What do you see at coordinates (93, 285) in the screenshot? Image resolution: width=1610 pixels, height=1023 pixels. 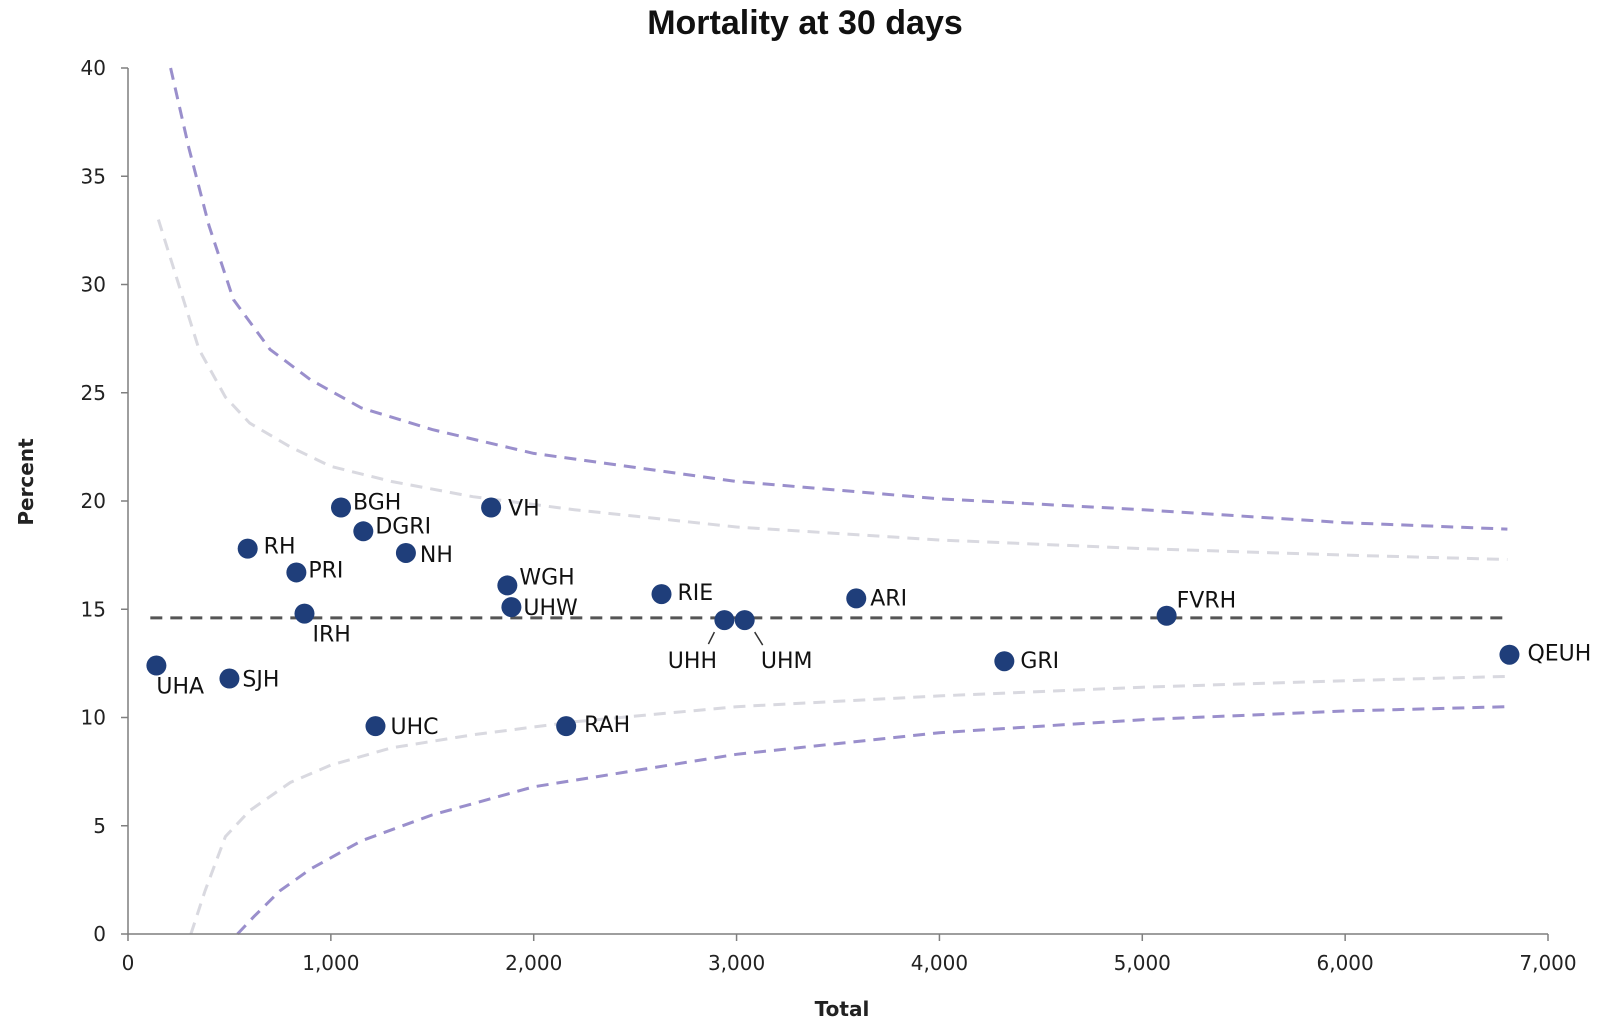 I see `y-tick-label: 30` at bounding box center [93, 285].